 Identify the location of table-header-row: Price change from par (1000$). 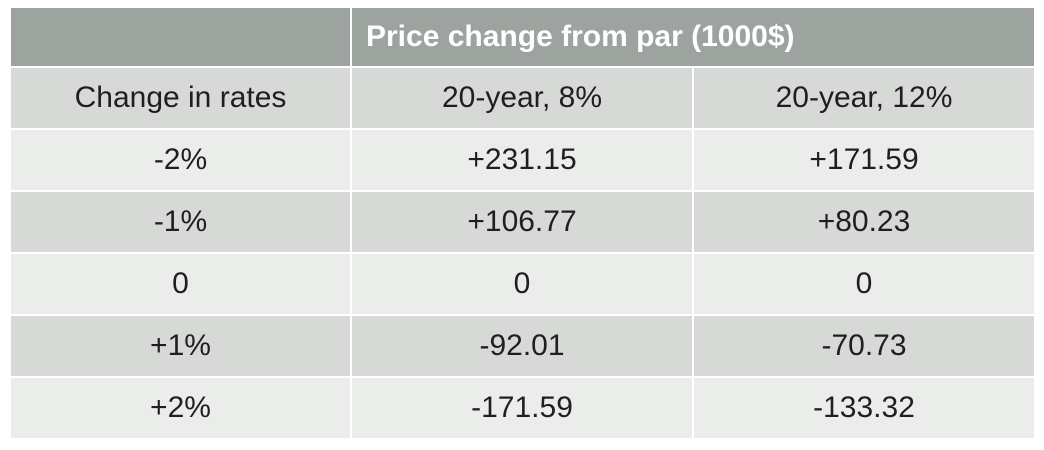
(522, 37).